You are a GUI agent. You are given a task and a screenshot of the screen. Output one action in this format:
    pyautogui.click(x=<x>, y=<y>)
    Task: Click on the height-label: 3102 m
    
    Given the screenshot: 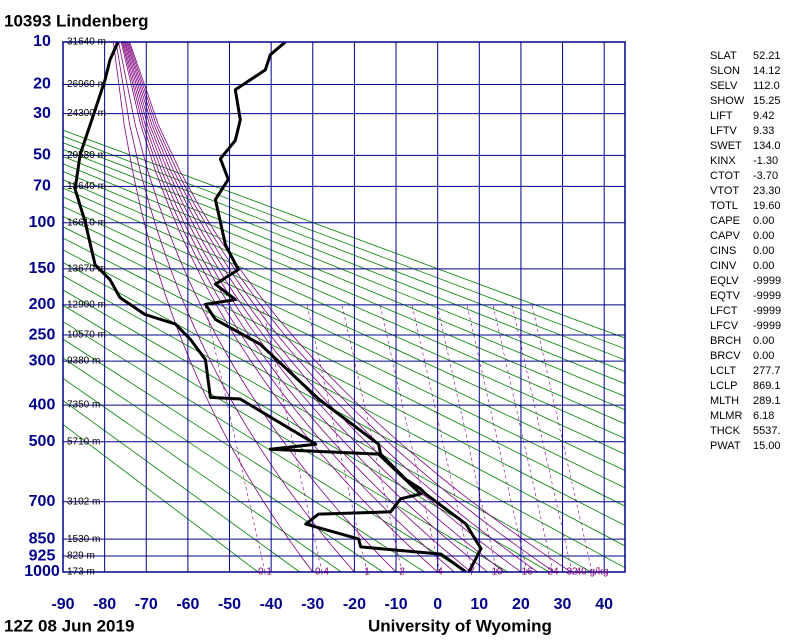 What is the action you would take?
    pyautogui.click(x=83, y=501)
    